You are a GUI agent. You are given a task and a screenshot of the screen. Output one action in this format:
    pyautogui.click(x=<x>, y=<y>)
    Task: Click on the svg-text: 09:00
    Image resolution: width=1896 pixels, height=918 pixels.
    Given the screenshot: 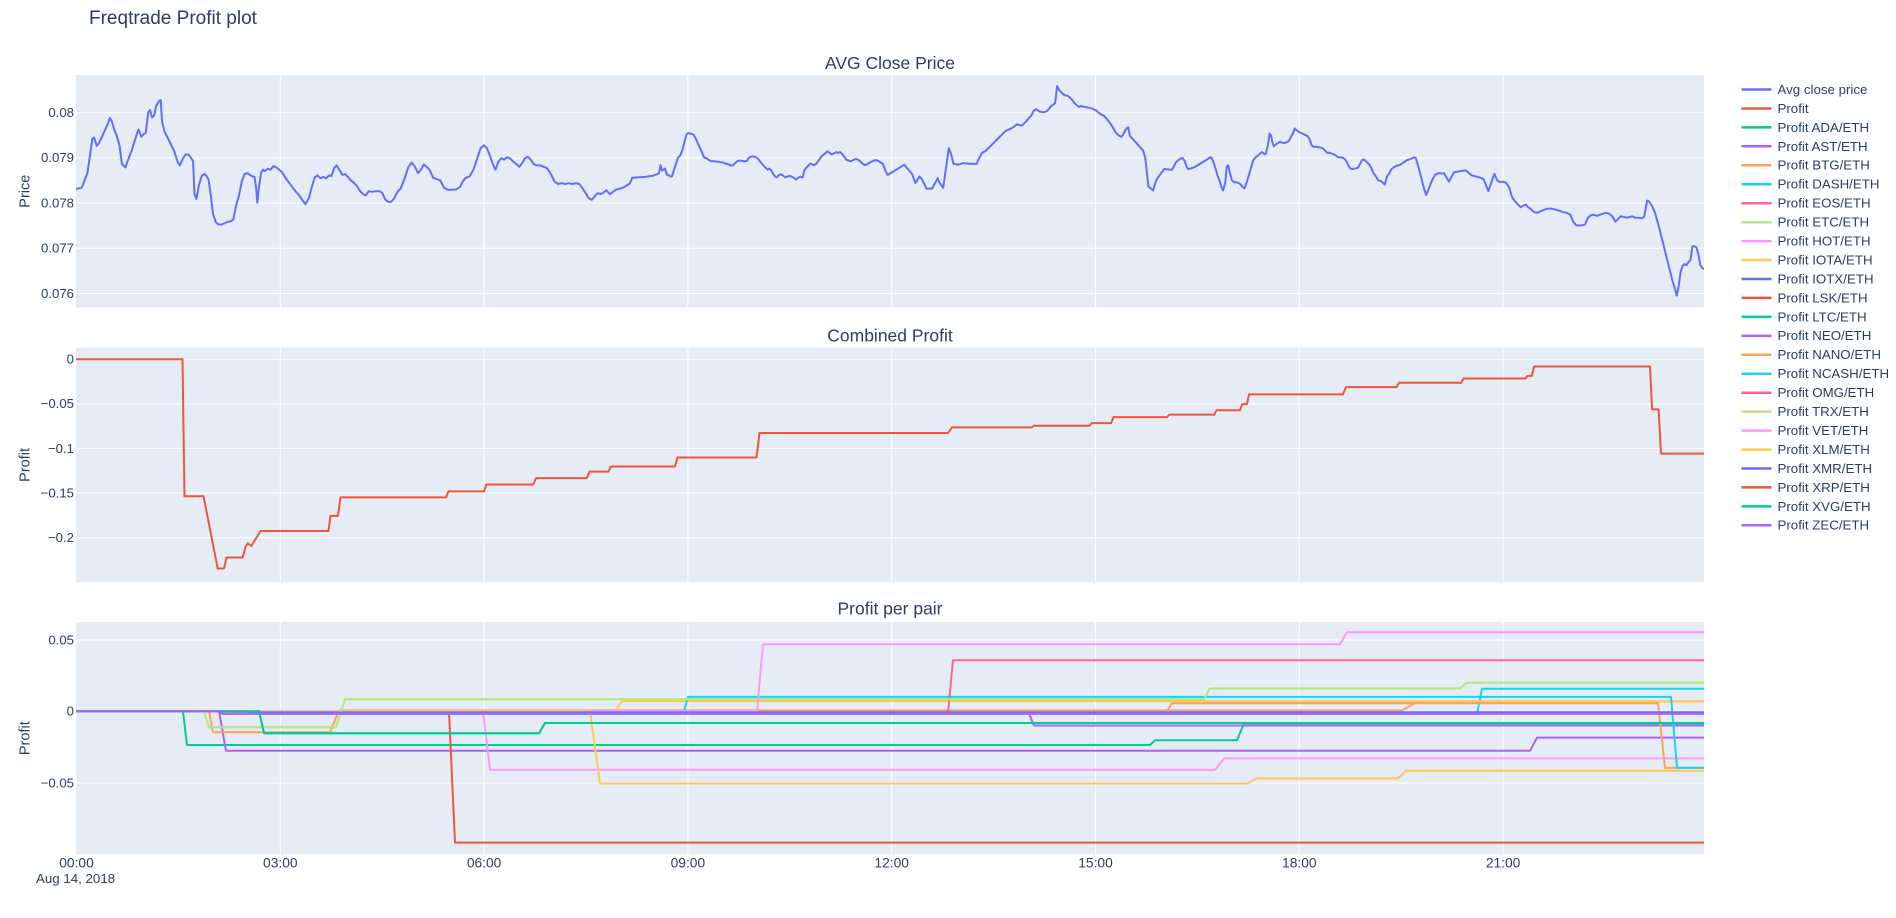 What is the action you would take?
    pyautogui.click(x=688, y=863)
    